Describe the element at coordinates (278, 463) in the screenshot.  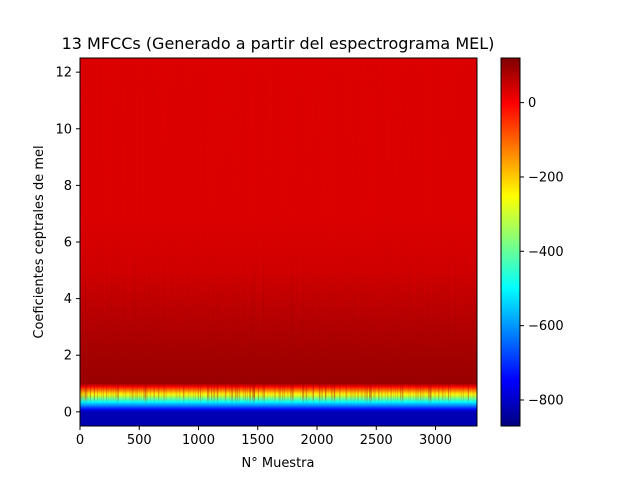
I see `x-axis-label: N° Muestra` at that location.